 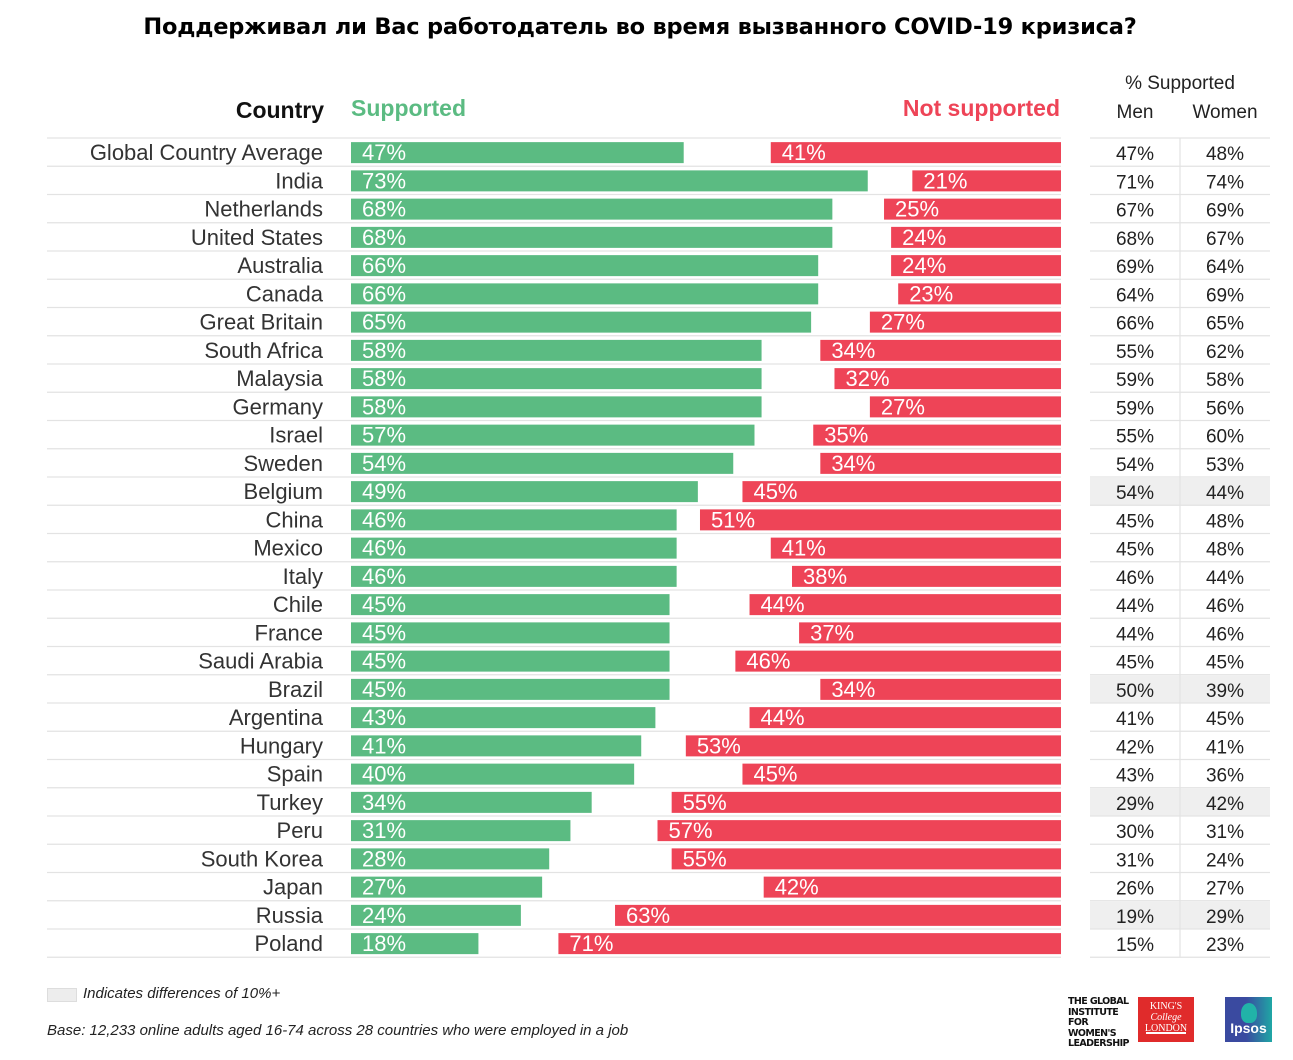 What do you see at coordinates (1135, 324) in the screenshot?
I see `men-value: 66%` at bounding box center [1135, 324].